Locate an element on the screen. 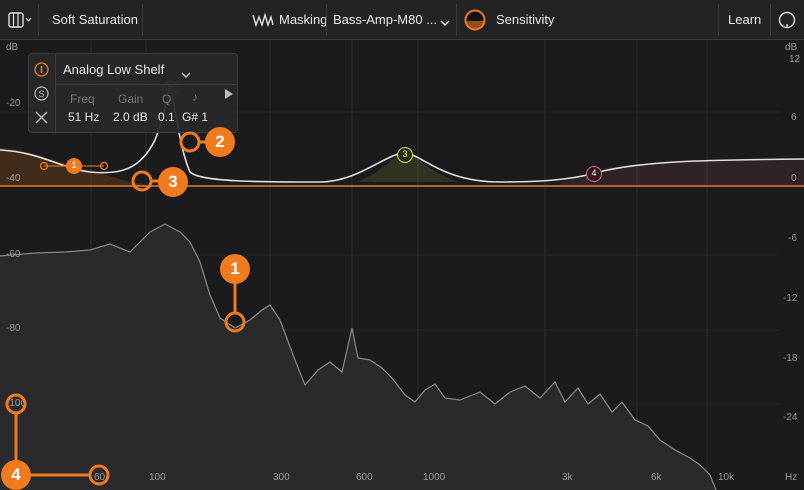  x-tick: 6k is located at coordinates (656, 477).